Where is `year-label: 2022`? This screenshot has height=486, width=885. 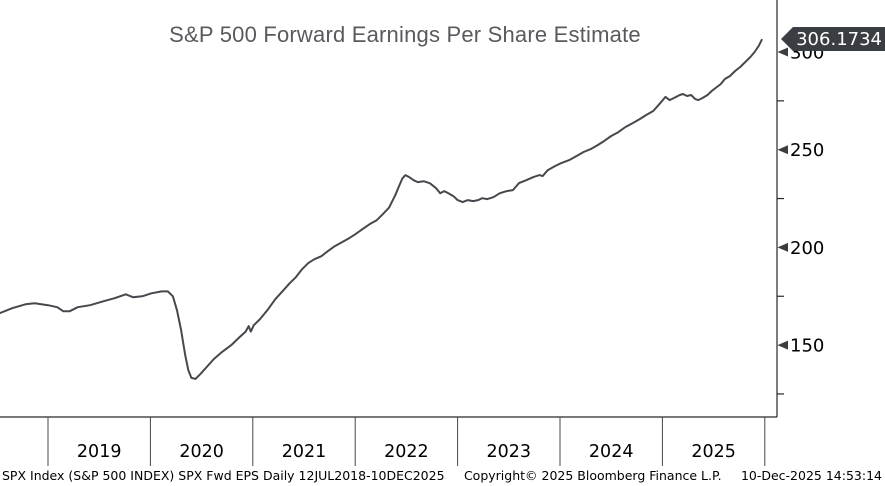
year-label: 2022 is located at coordinates (406, 452).